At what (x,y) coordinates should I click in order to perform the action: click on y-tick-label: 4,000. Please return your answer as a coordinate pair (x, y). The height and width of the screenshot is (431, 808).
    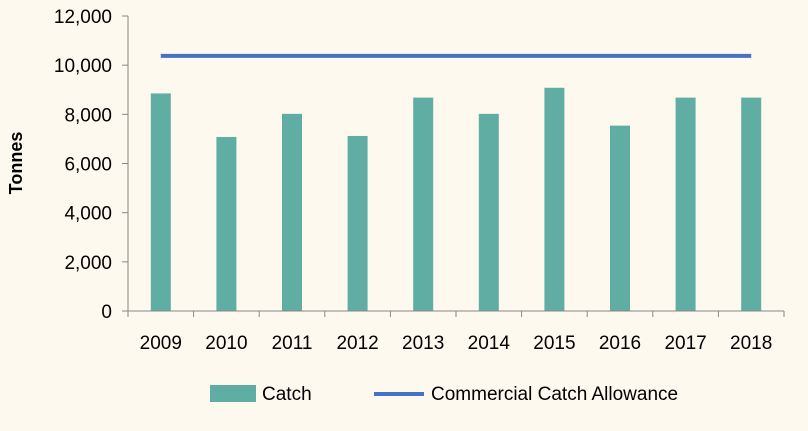
    Looking at the image, I should click on (88, 214).